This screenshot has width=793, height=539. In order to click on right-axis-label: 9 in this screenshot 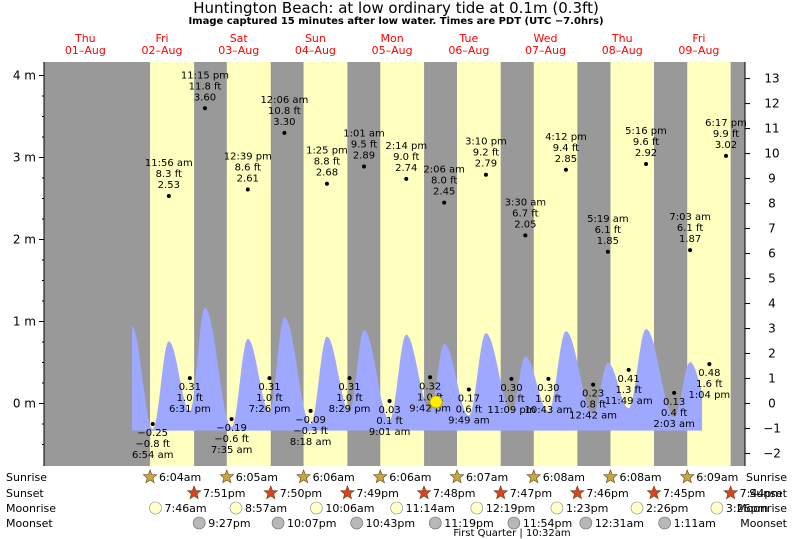, I will do `click(772, 179)`.